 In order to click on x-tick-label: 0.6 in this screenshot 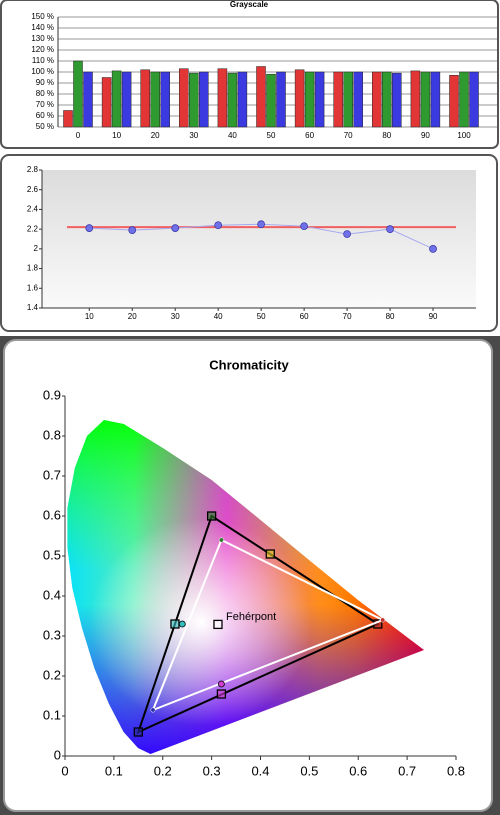, I will do `click(358, 770)`.